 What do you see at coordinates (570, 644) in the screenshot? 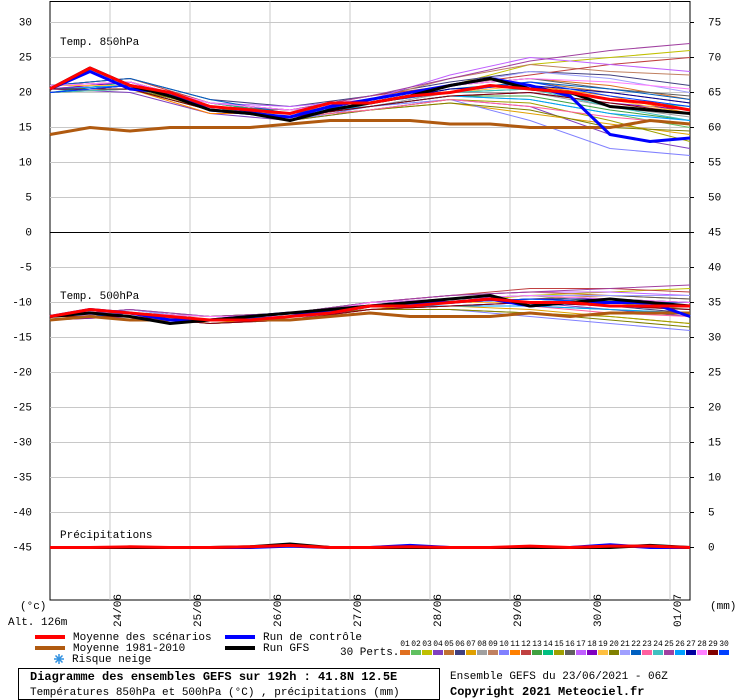
I see `pert-legend-label: 16` at bounding box center [570, 644].